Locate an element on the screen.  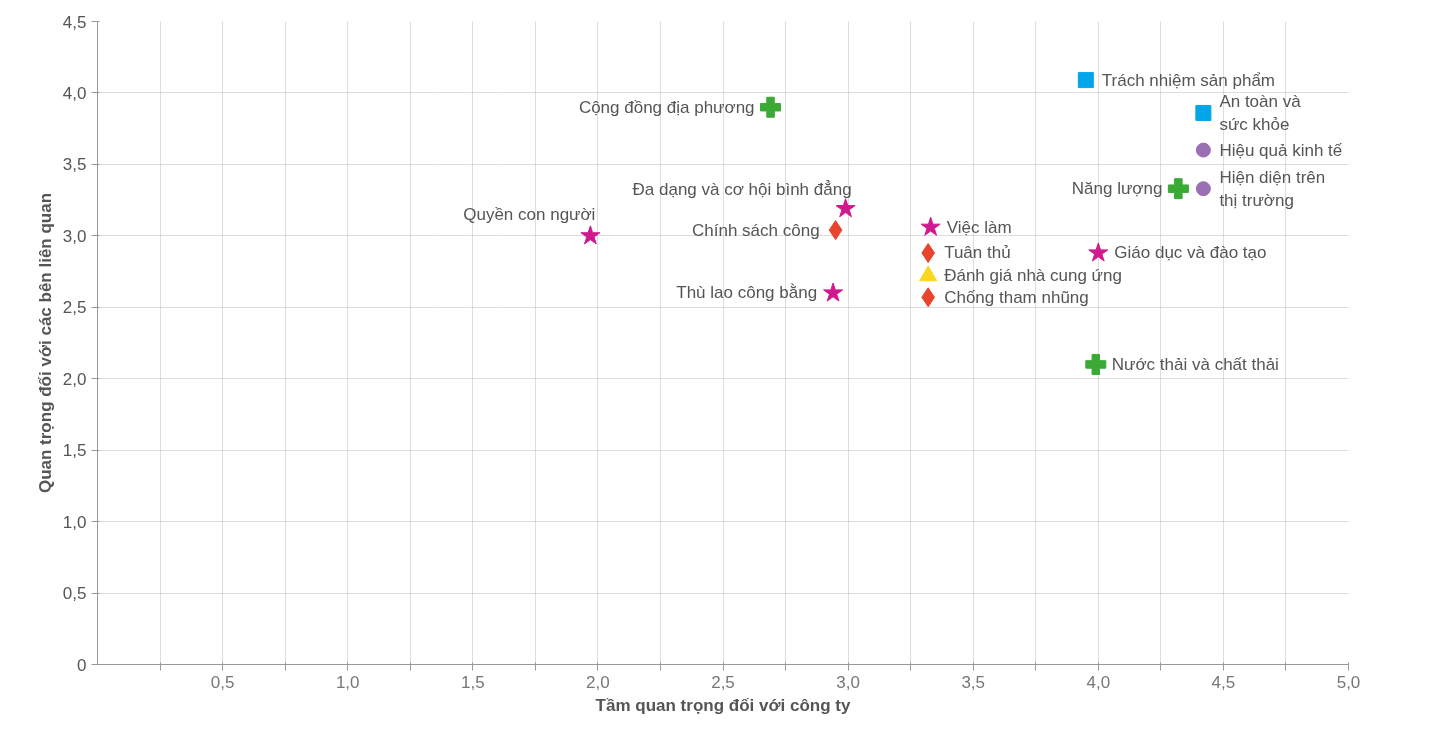
y-tick-label: 1,5 is located at coordinates (74, 451).